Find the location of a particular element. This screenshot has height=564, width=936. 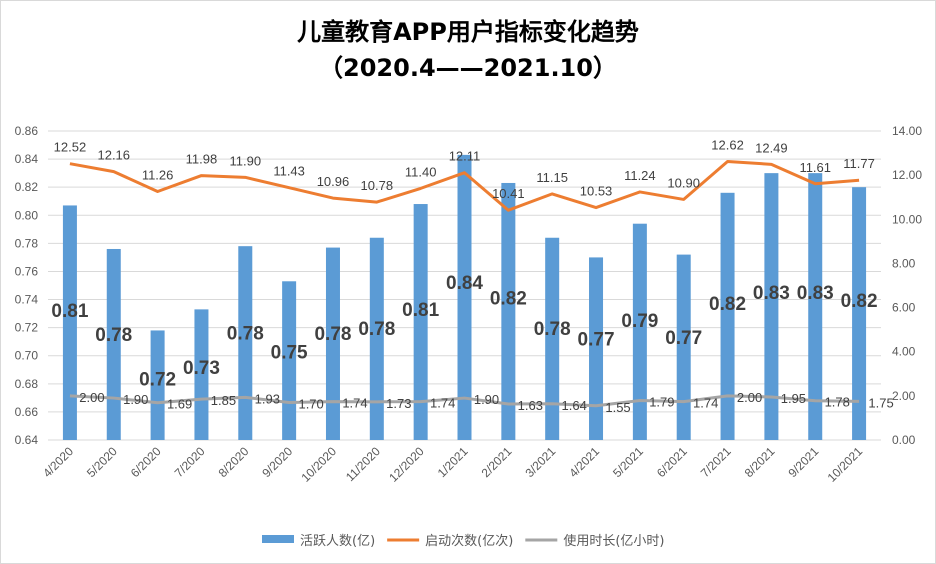

right-tick-label: 0.00 is located at coordinates (904, 440).